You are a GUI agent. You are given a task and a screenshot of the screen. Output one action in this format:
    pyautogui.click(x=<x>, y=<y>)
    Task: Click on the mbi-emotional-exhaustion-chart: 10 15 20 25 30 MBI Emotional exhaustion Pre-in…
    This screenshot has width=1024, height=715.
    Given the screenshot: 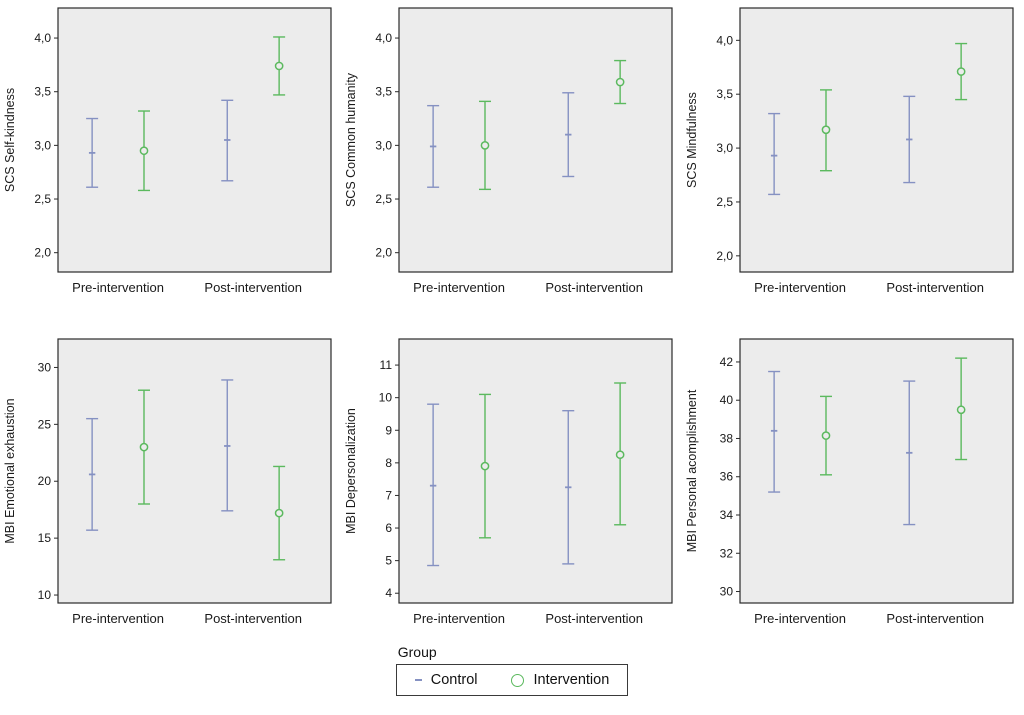 What is the action you would take?
    pyautogui.click(x=167, y=482)
    